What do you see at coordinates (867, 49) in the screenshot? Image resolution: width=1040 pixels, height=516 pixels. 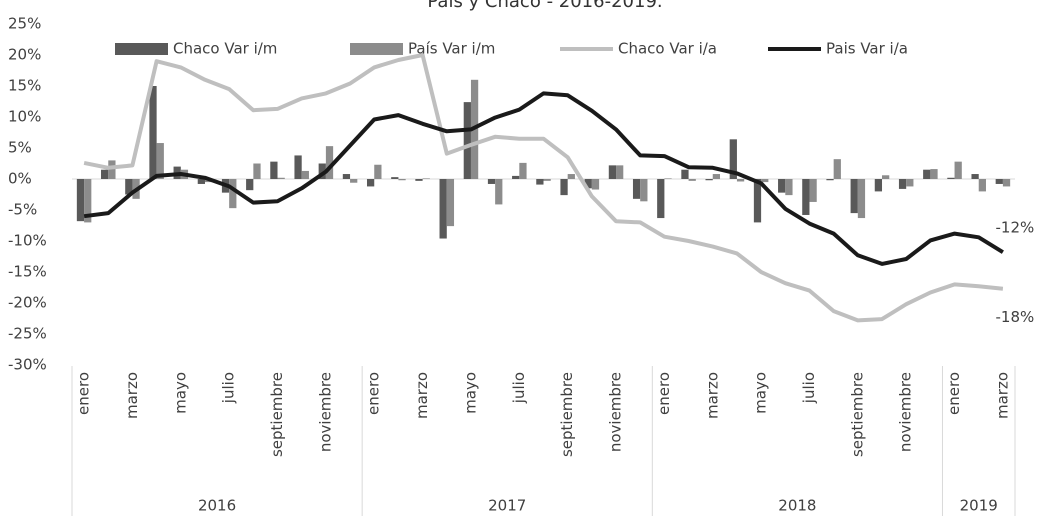 I see `legend-label: Pais Var i/a` at bounding box center [867, 49].